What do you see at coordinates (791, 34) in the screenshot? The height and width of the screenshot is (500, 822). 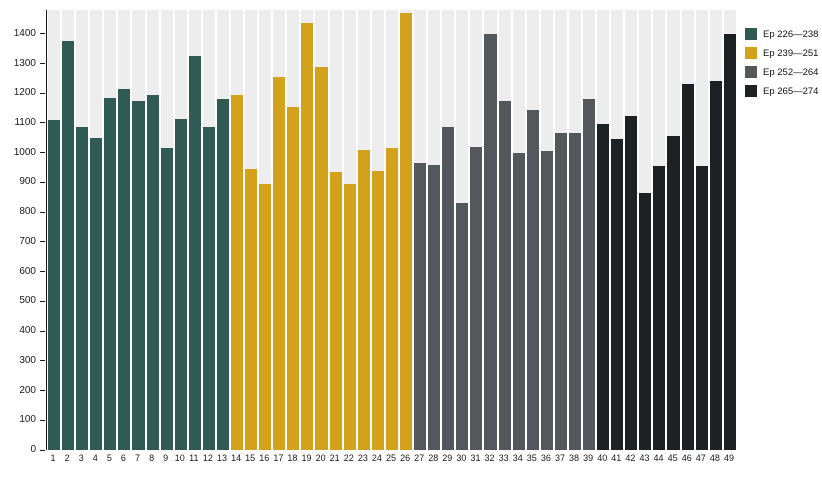 I see `legend-label: Ep 226—238` at bounding box center [791, 34].